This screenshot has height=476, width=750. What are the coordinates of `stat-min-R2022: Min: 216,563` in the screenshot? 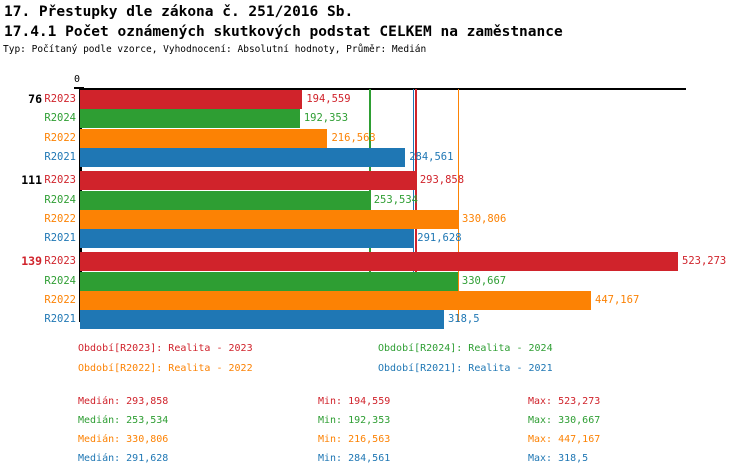 It's located at (354, 439).